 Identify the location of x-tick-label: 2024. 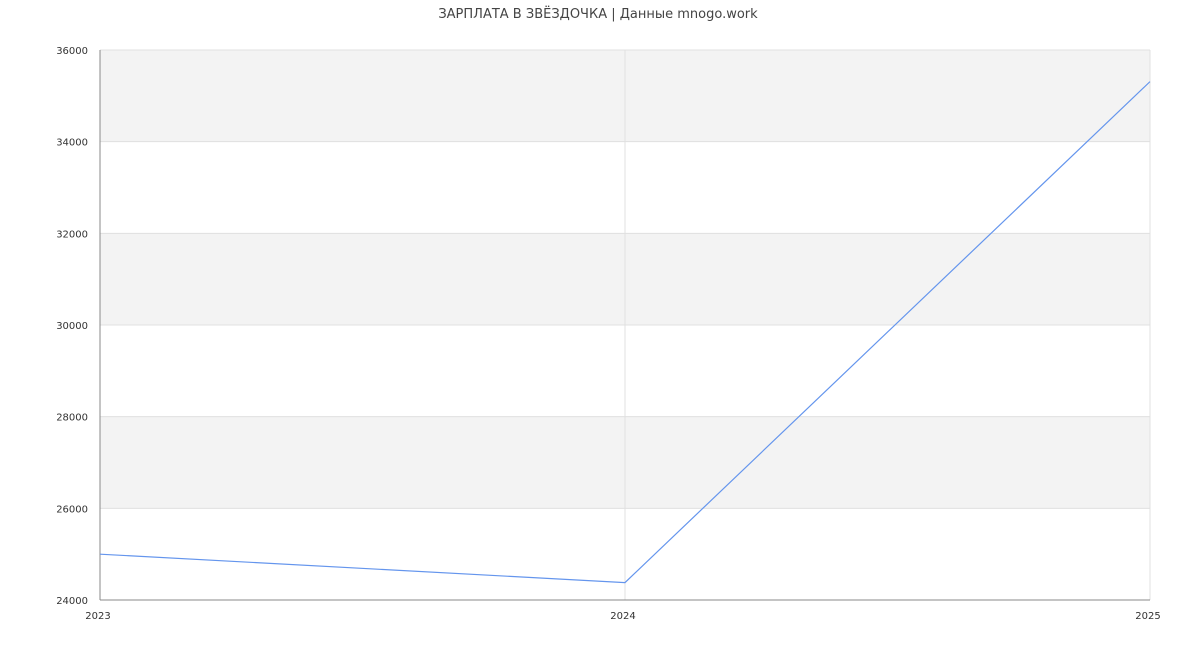
(622, 616).